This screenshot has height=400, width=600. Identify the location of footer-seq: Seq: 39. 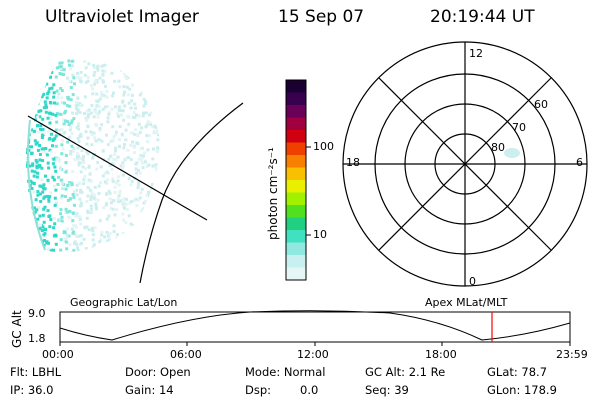
(387, 390).